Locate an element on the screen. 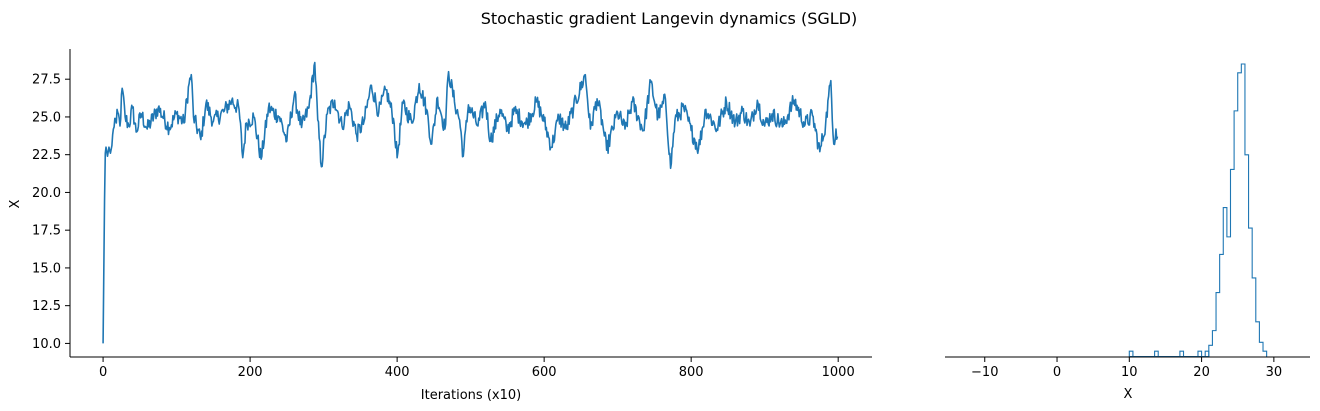 The image size is (1320, 411). hist-x-tick-label: 30 is located at coordinates (1274, 372).